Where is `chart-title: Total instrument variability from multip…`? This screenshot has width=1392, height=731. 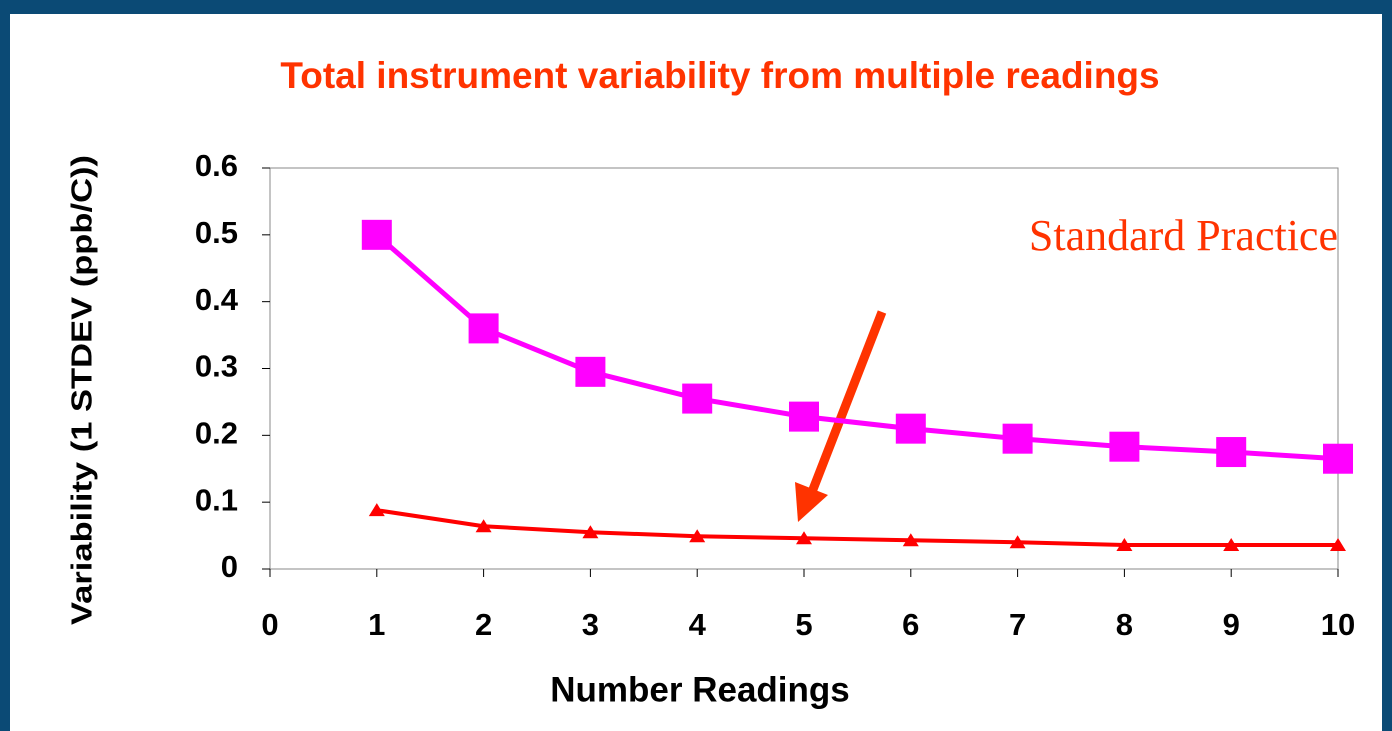 chart-title: Total instrument variability from multip… is located at coordinates (719, 75).